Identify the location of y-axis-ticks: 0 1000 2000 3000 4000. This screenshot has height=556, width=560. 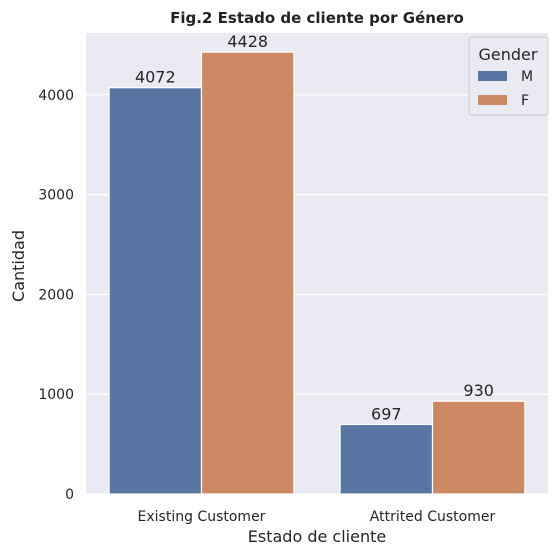
(56, 295).